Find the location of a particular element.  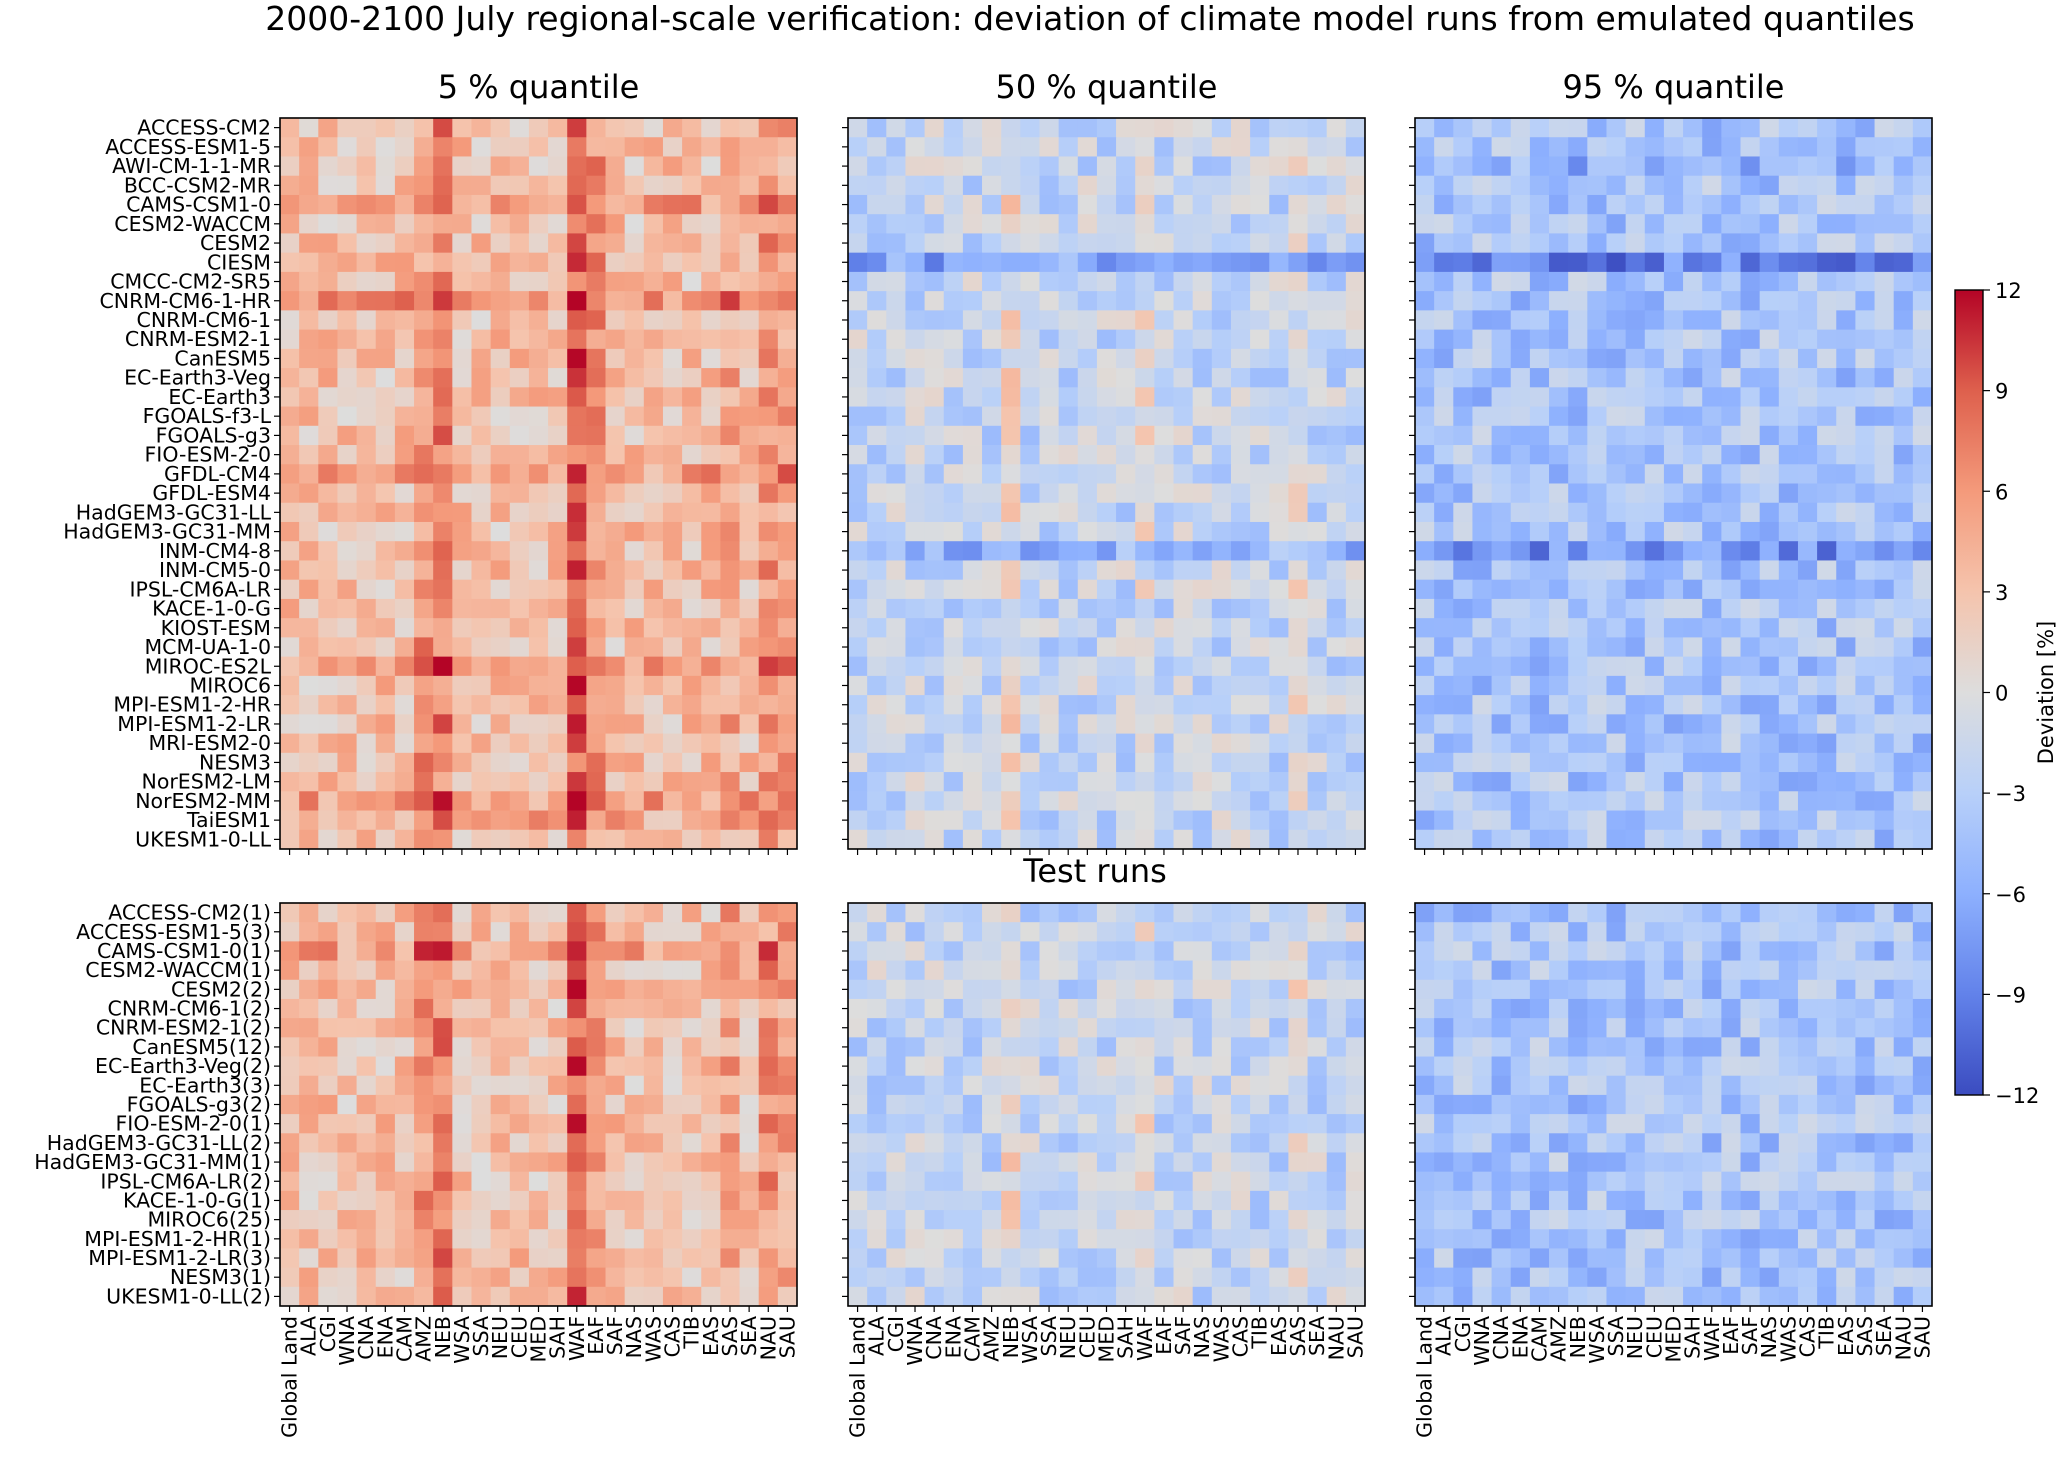

column-label: AMZ is located at coordinates (424, 1339).